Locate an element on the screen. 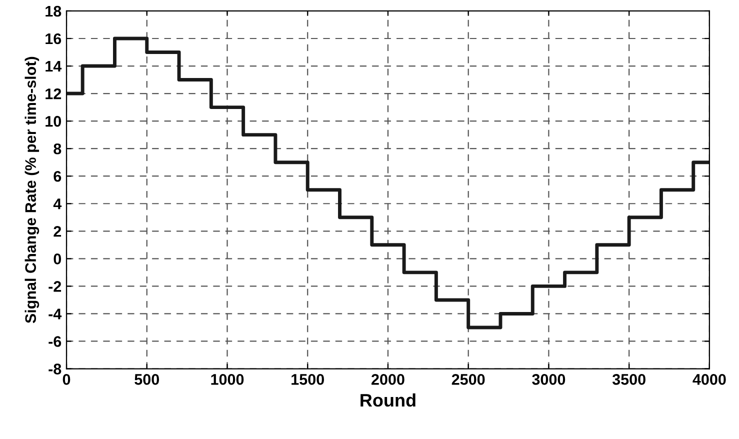 The image size is (739, 439). x-tick-label: 0 is located at coordinates (66, 379).